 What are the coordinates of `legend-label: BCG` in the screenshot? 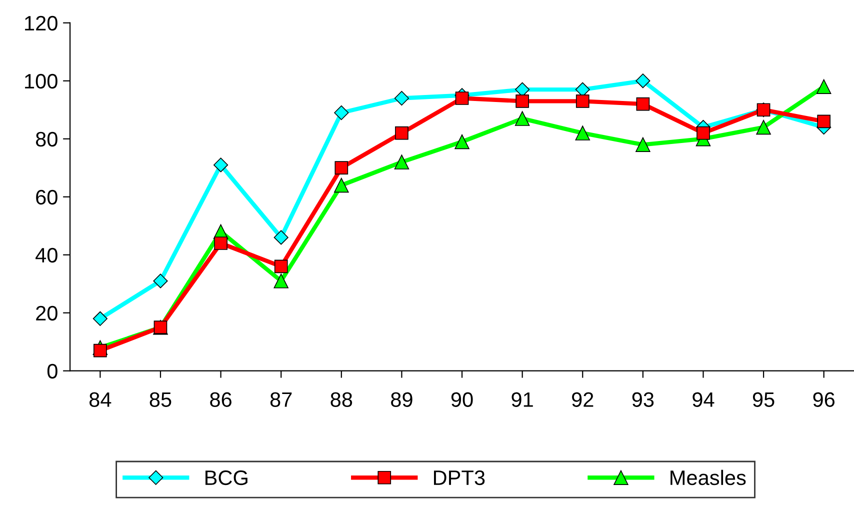 It's located at (227, 478).